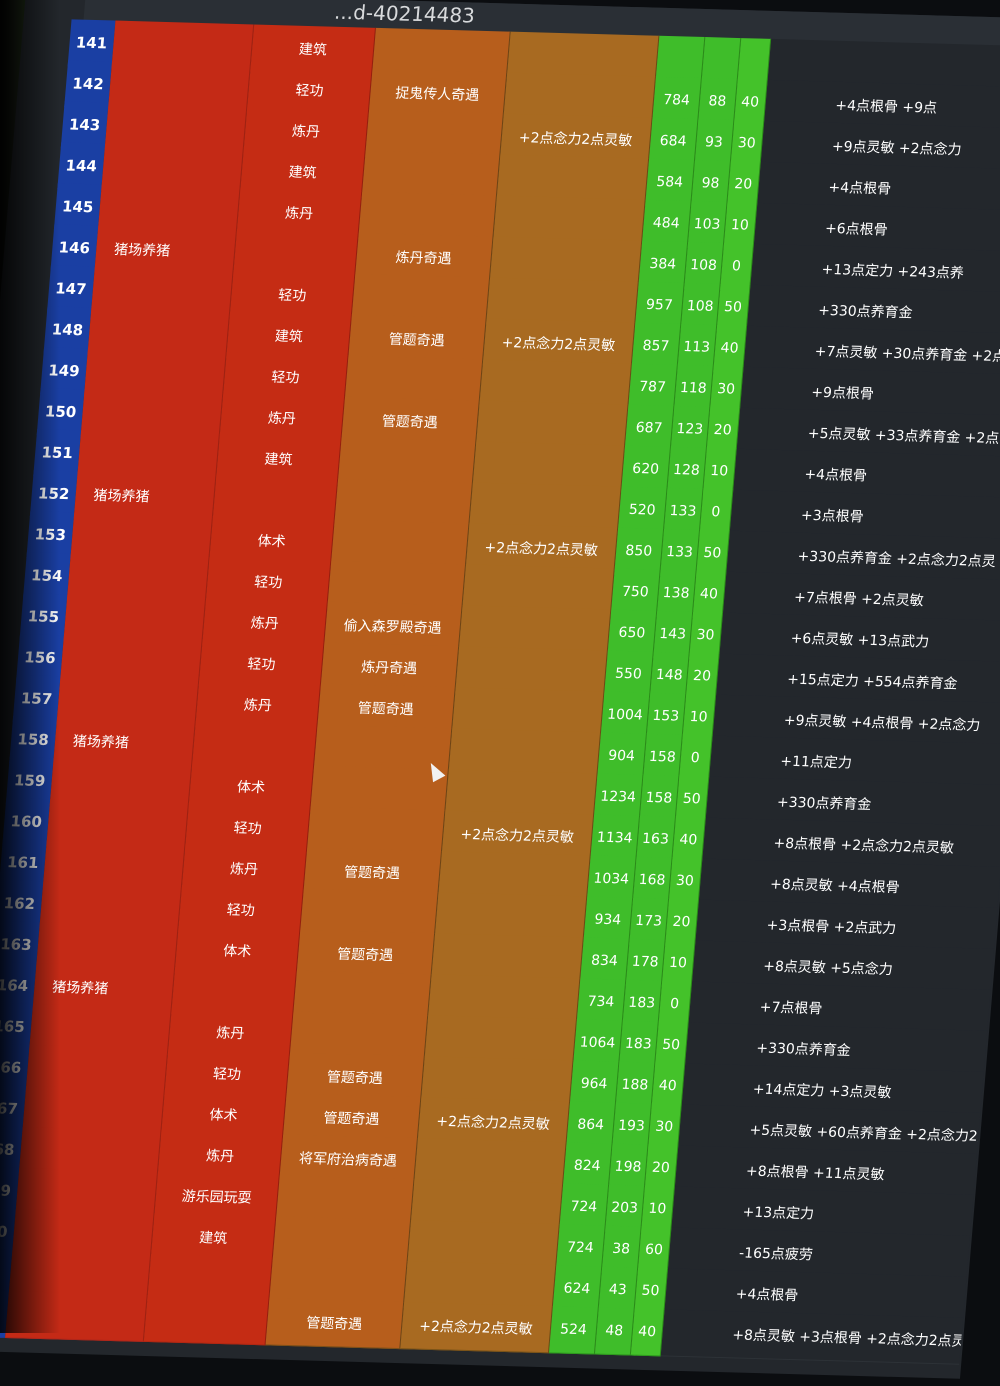 The height and width of the screenshot is (1386, 1000). Describe the element at coordinates (574, 1330) in the screenshot. I see `cell-col-e: 524` at that location.